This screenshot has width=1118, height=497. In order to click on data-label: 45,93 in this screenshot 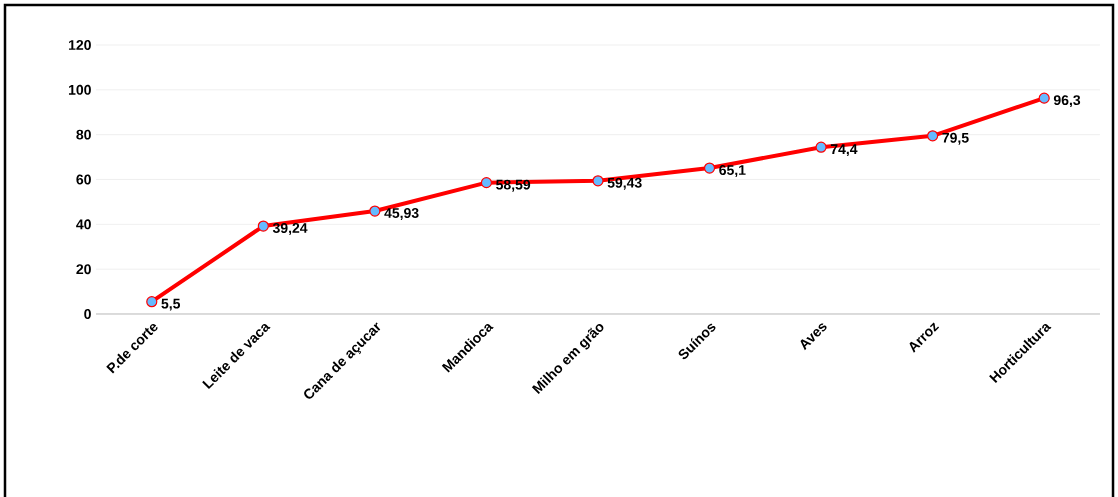, I will do `click(401, 214)`.